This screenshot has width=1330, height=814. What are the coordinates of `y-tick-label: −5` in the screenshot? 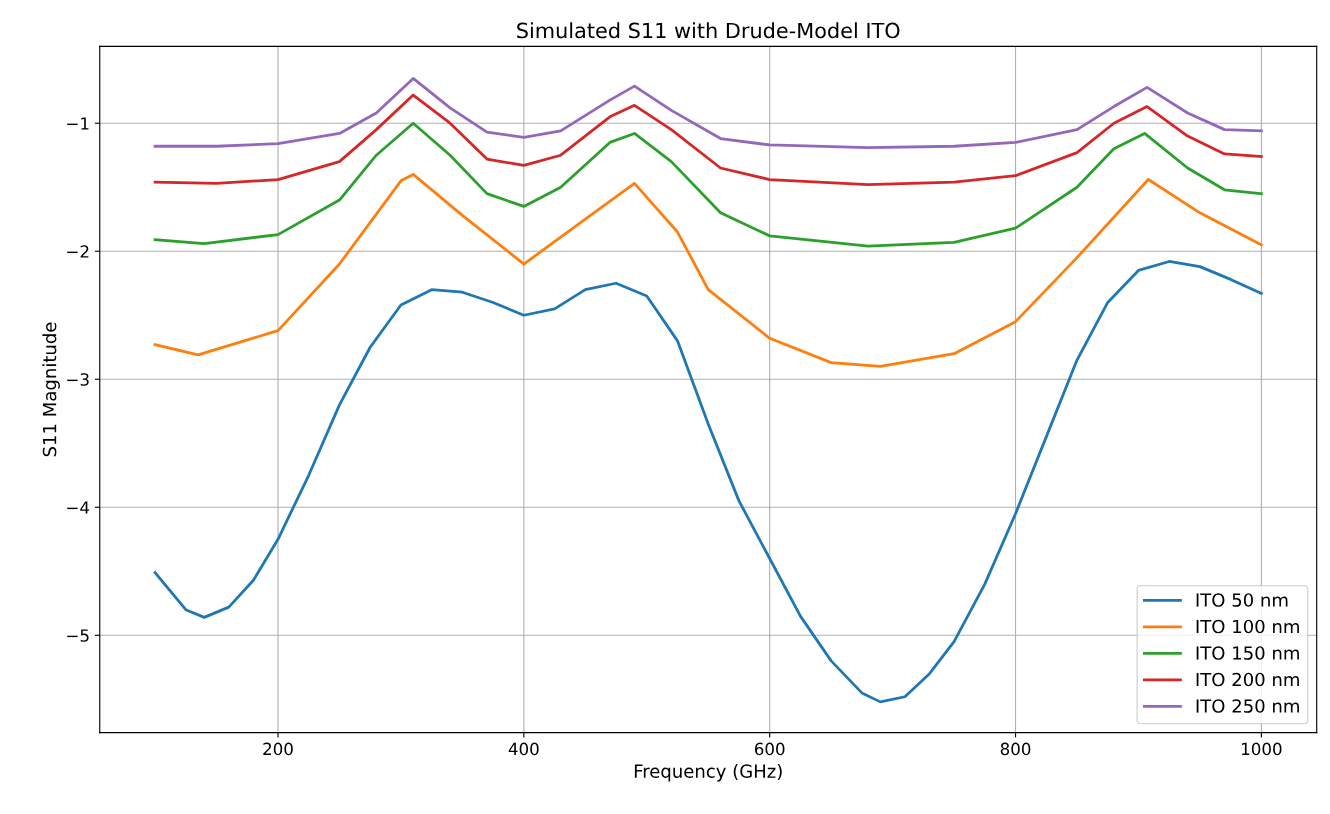 It's located at (78, 635).